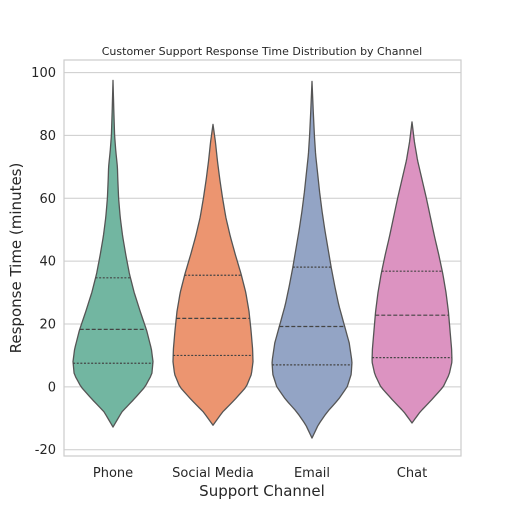  I want to click on violin-email, so click(312, 259).